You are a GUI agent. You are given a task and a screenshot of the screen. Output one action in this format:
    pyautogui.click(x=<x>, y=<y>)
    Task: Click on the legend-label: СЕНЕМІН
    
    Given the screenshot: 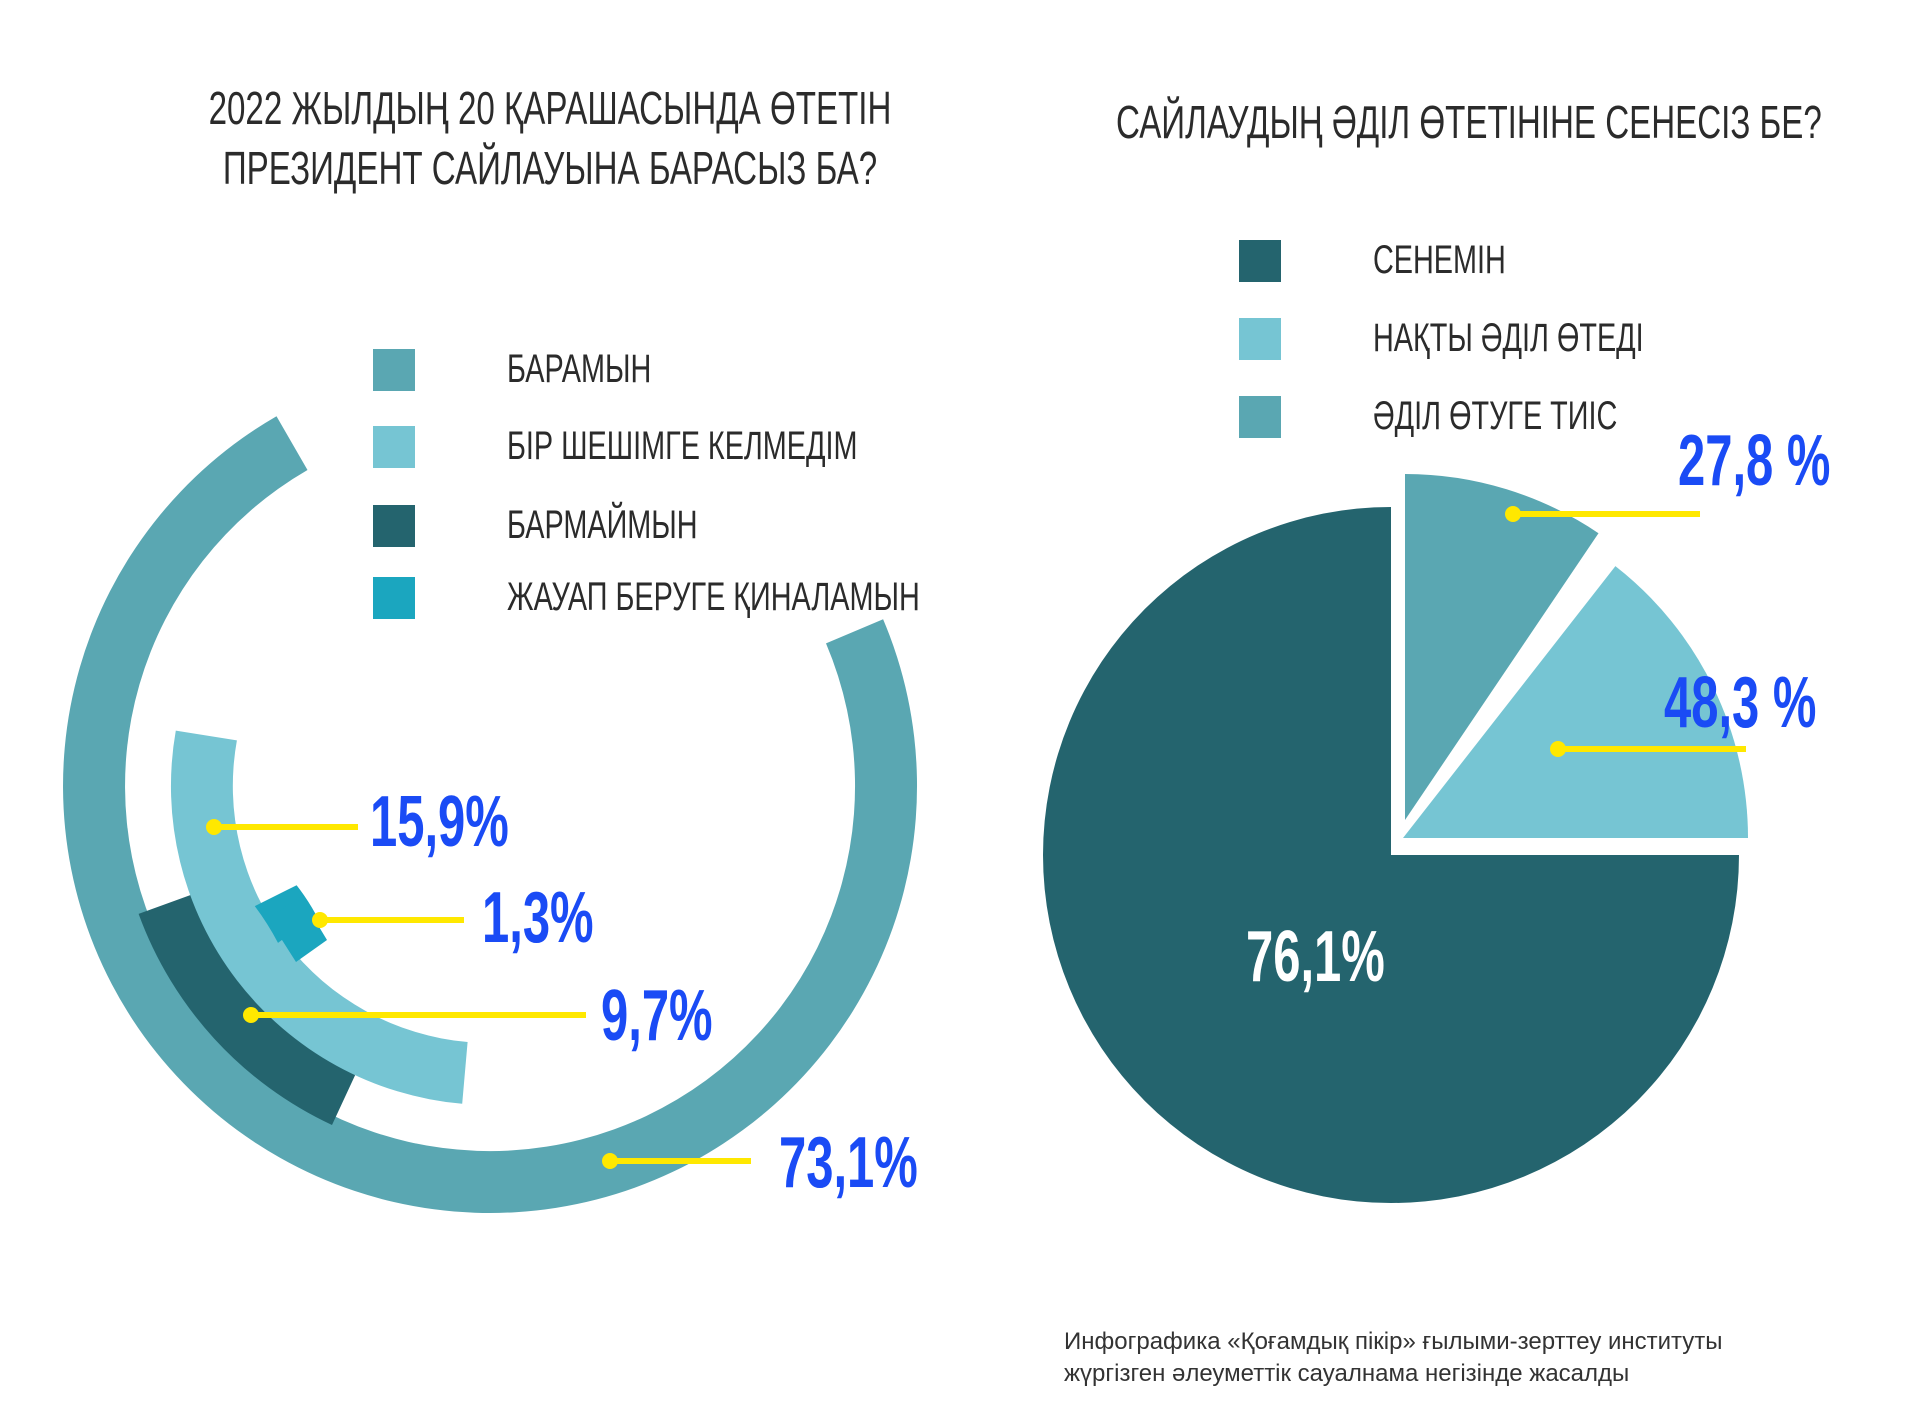 What is the action you would take?
    pyautogui.click(x=1439, y=260)
    